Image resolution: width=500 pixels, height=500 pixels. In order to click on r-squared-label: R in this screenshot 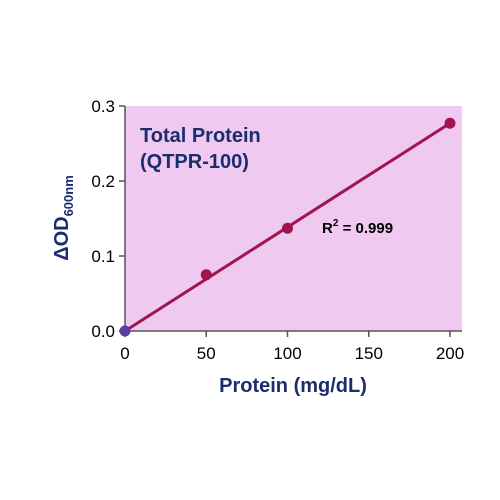, I will do `click(327, 228)`.